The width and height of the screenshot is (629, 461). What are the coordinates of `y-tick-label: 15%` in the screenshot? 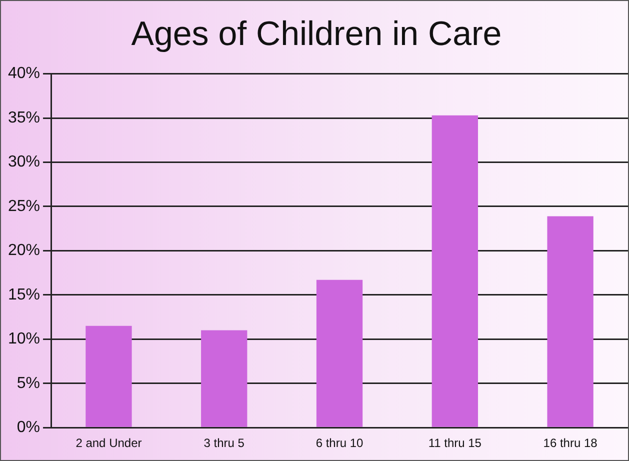 It's located at (24, 295).